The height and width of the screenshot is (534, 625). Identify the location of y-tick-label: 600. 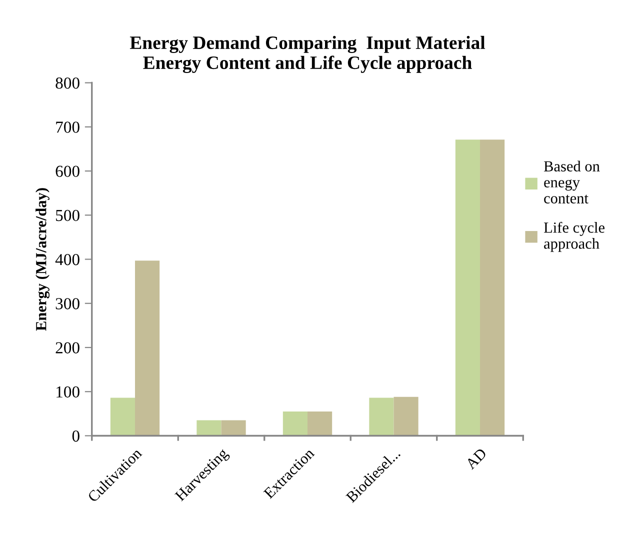
(68, 171).